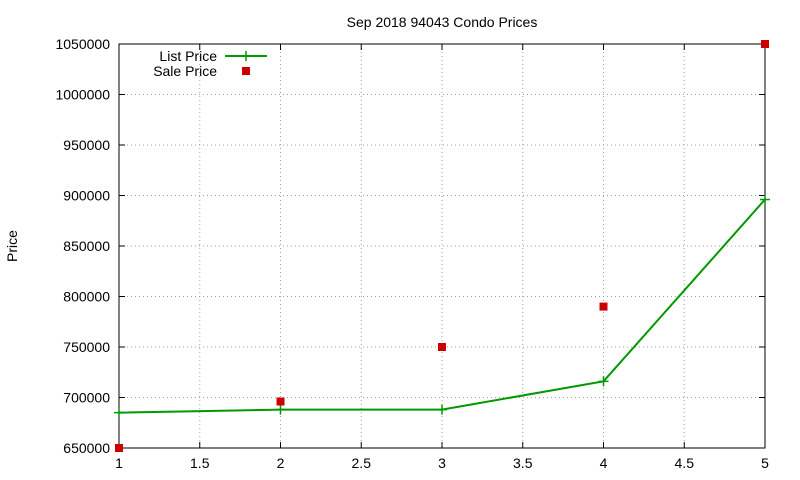  I want to click on x-tick-label: 3, so click(442, 463).